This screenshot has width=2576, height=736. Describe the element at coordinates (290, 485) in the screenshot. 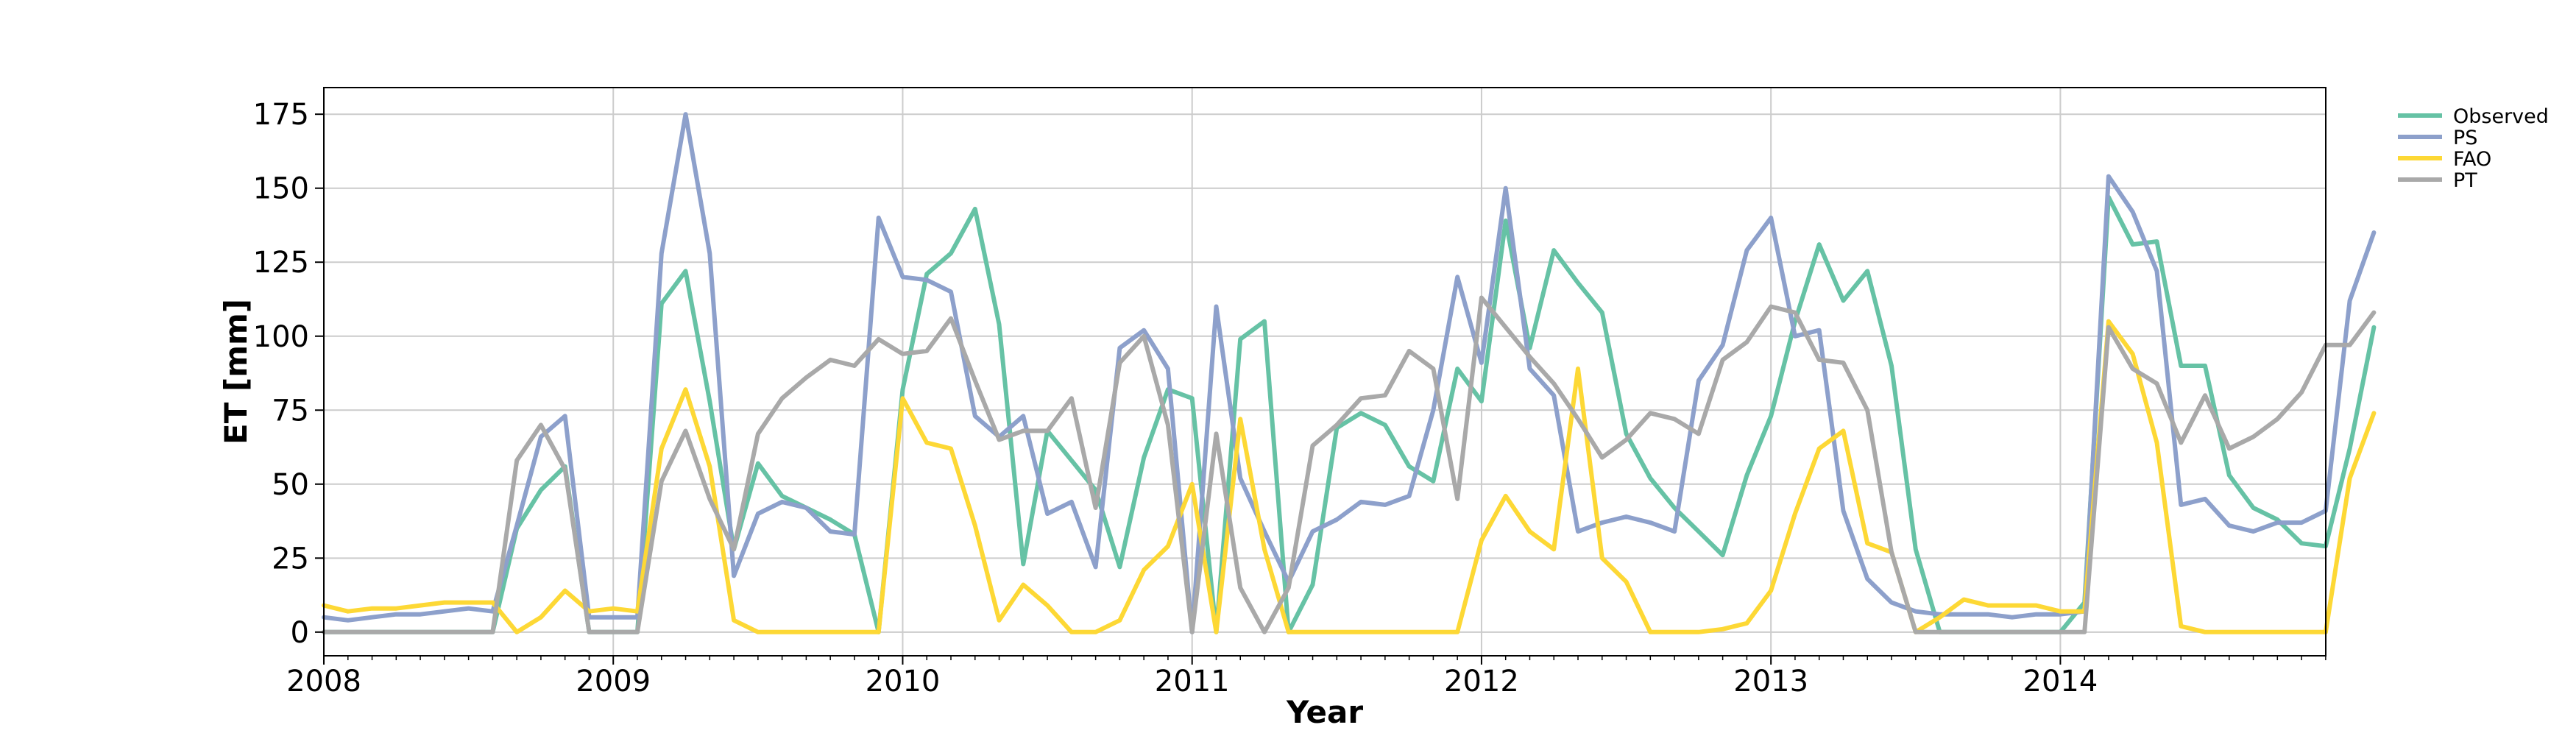

I see `y-tick-label: 50` at that location.